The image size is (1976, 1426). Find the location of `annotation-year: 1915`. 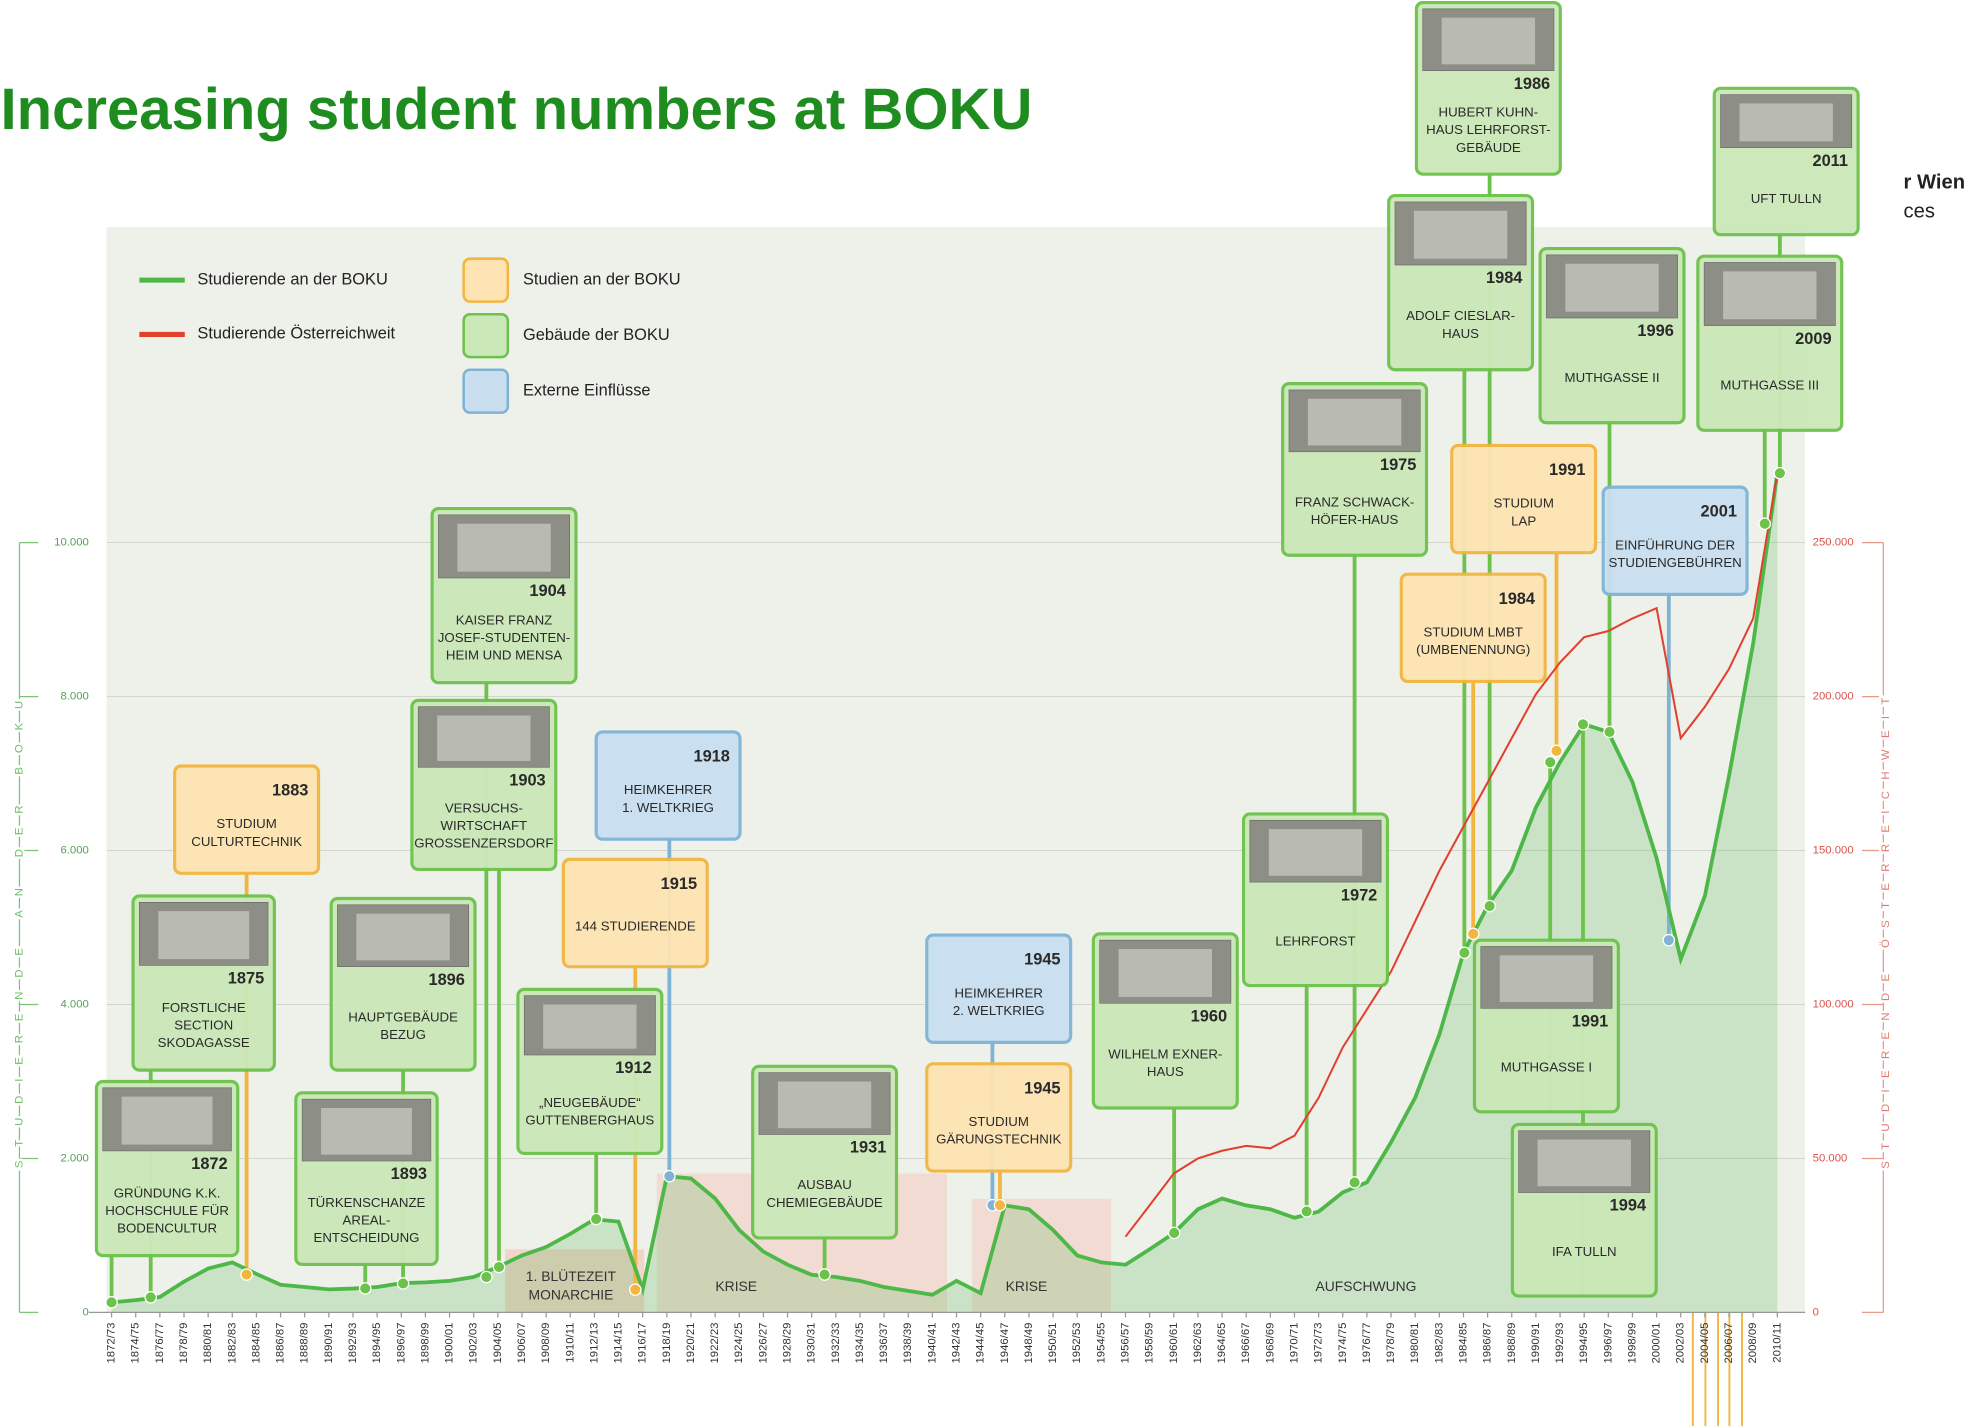

annotation-year: 1915 is located at coordinates (679, 884).